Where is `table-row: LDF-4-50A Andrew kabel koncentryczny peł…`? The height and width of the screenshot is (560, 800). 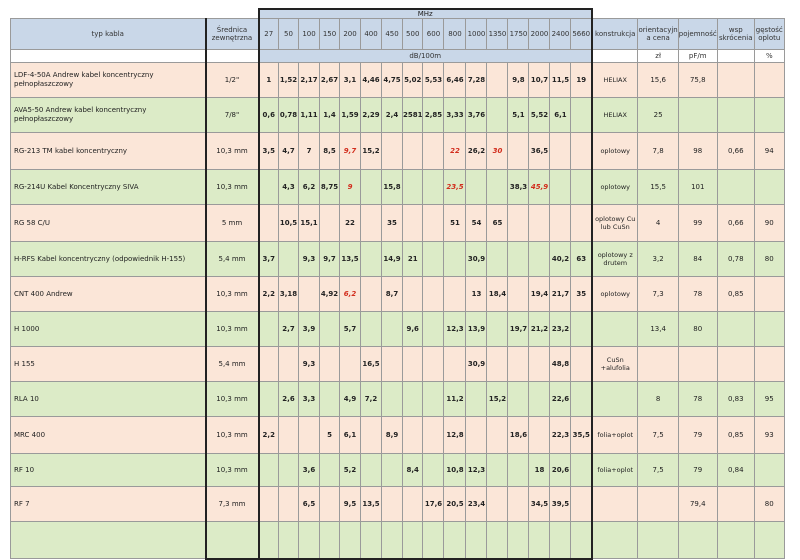 table-row: LDF-4-50A Andrew kabel koncentryczny peł… is located at coordinates (397, 80).